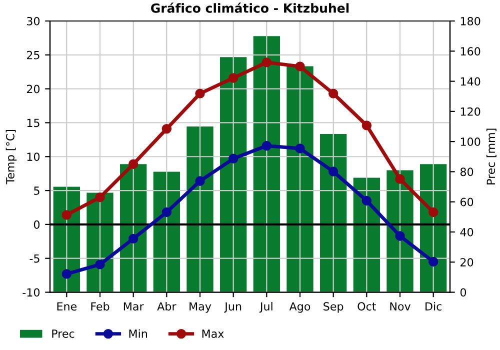 This screenshot has height=350, width=500. What do you see at coordinates (467, 172) in the screenshot?
I see `y2-tick-label: 80` at bounding box center [467, 172].